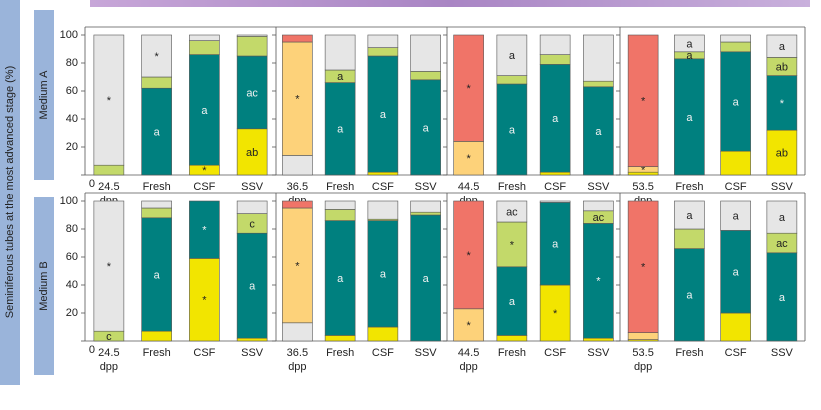 The image size is (821, 410). I want to click on row-band, so click(44, 95).